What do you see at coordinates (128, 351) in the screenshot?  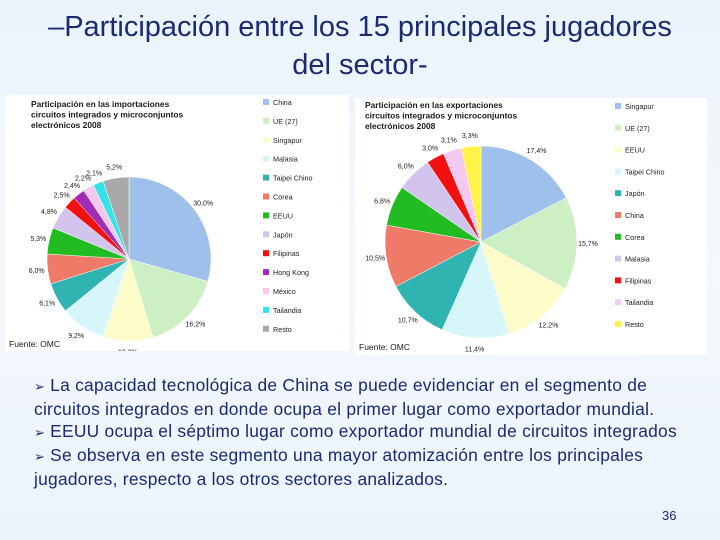 I see `slice-label: 10,0%` at bounding box center [128, 351].